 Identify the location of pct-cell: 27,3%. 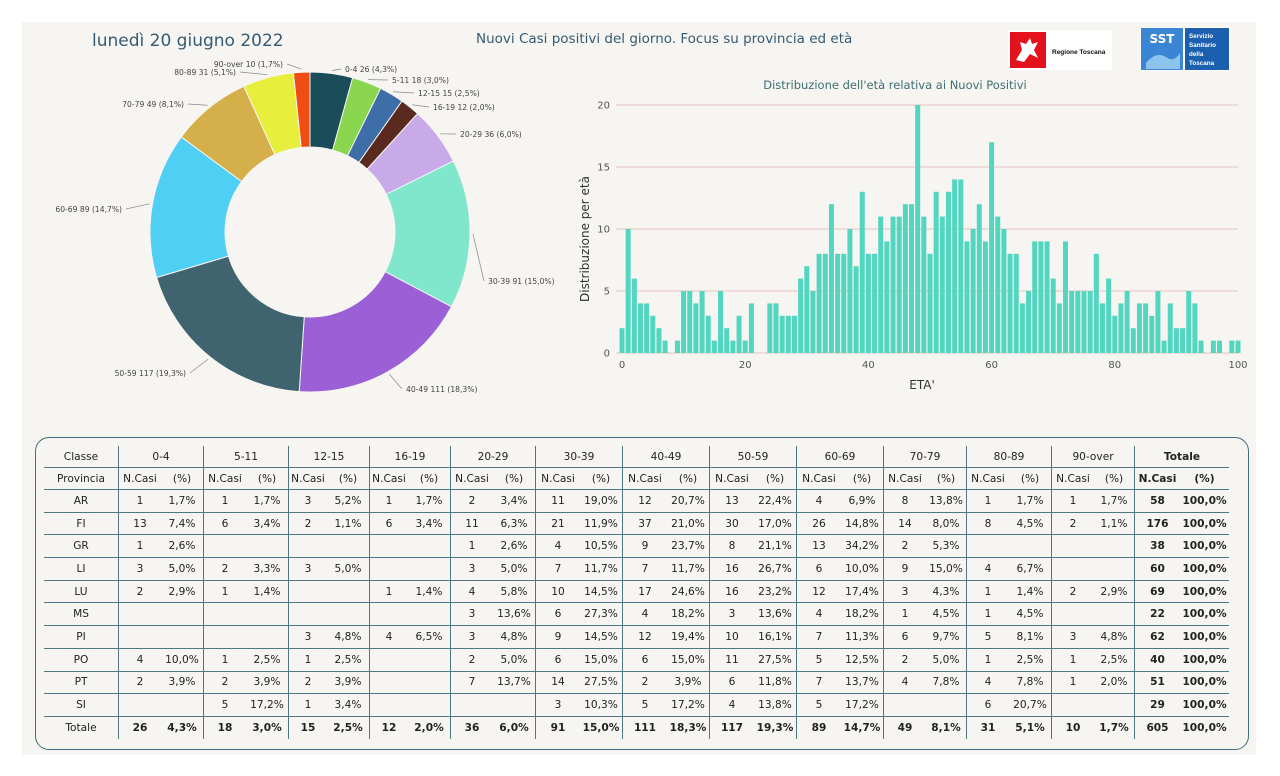
(601, 614).